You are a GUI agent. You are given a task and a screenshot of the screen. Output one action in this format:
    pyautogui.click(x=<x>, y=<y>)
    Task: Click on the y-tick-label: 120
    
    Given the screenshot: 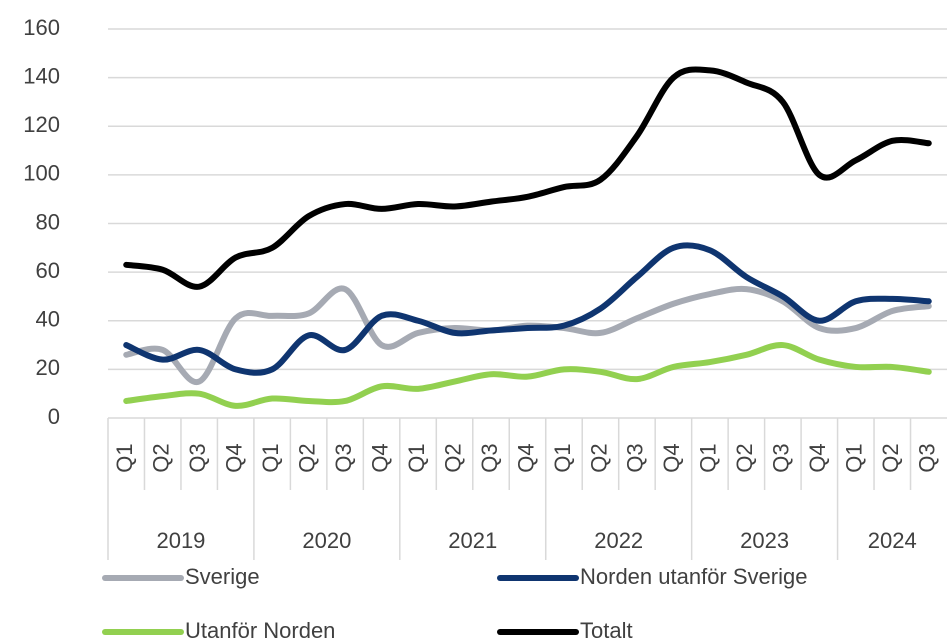 What is the action you would take?
    pyautogui.click(x=41, y=124)
    